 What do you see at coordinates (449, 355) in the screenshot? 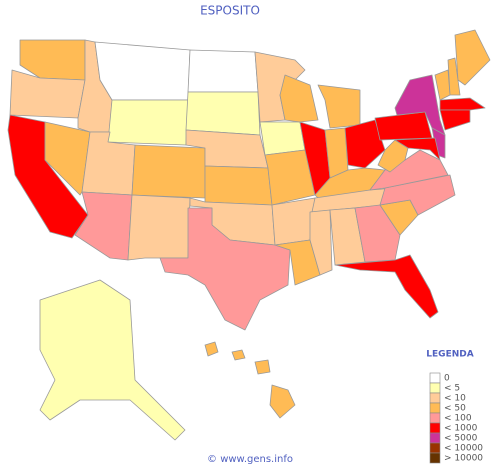
I see `legend-title: LEGENDA` at bounding box center [449, 355].